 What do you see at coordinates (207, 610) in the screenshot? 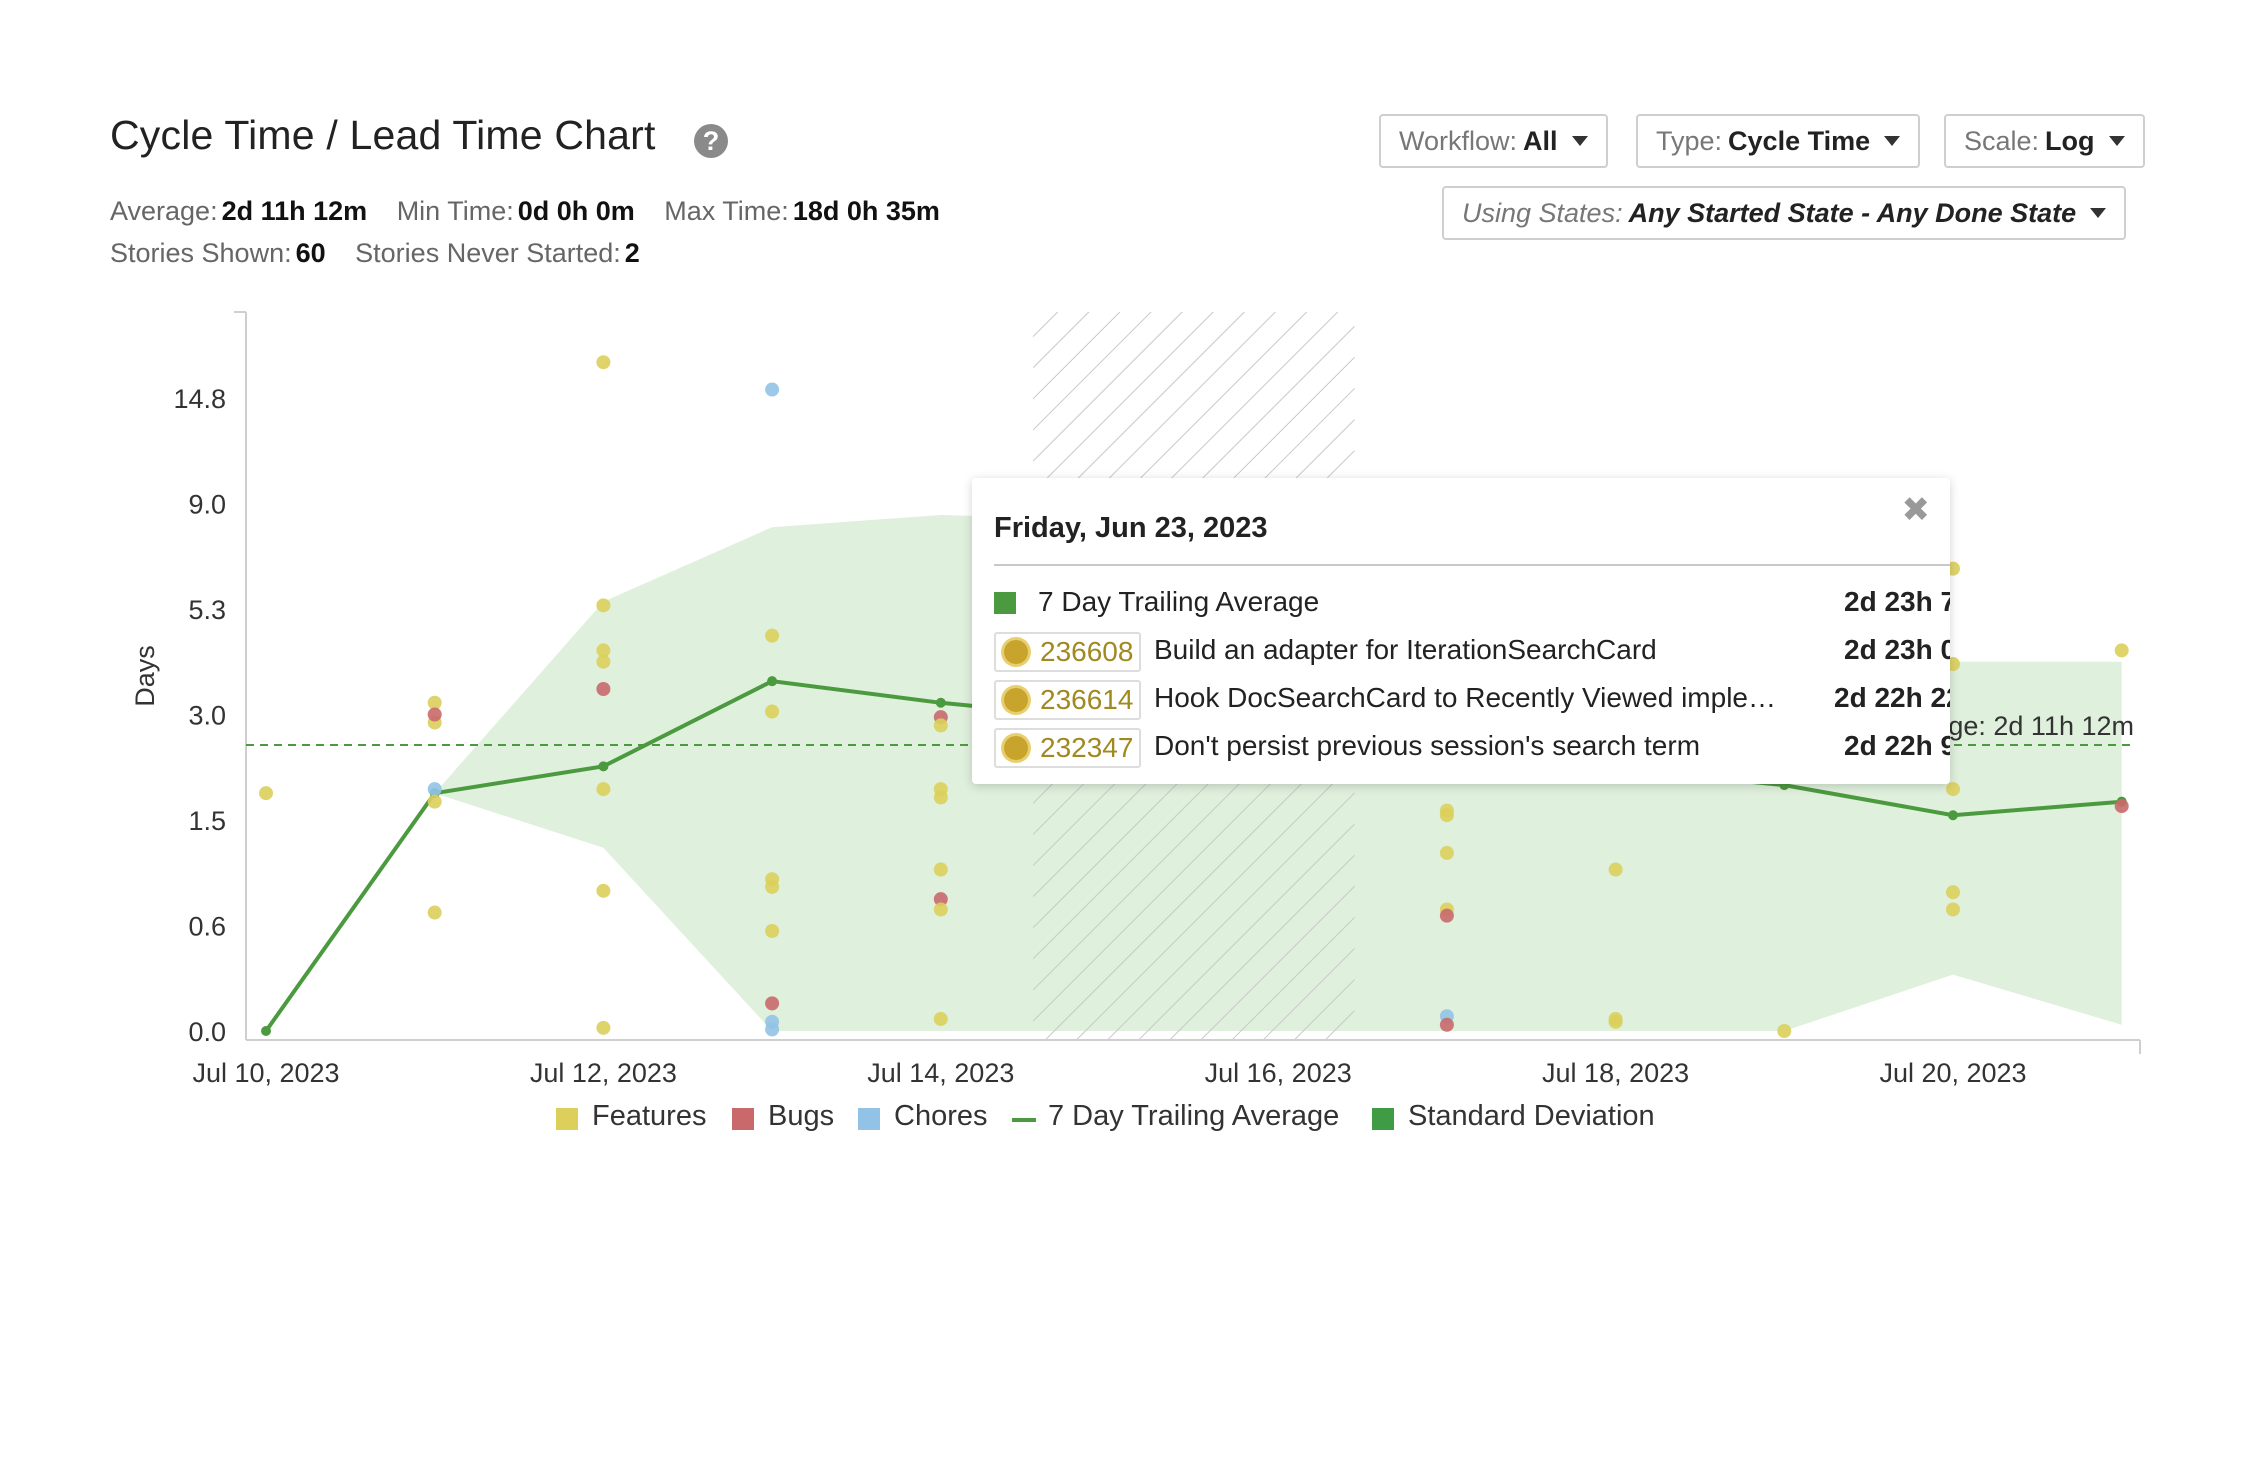
I see `y-tick-label: 5.3` at bounding box center [207, 610].